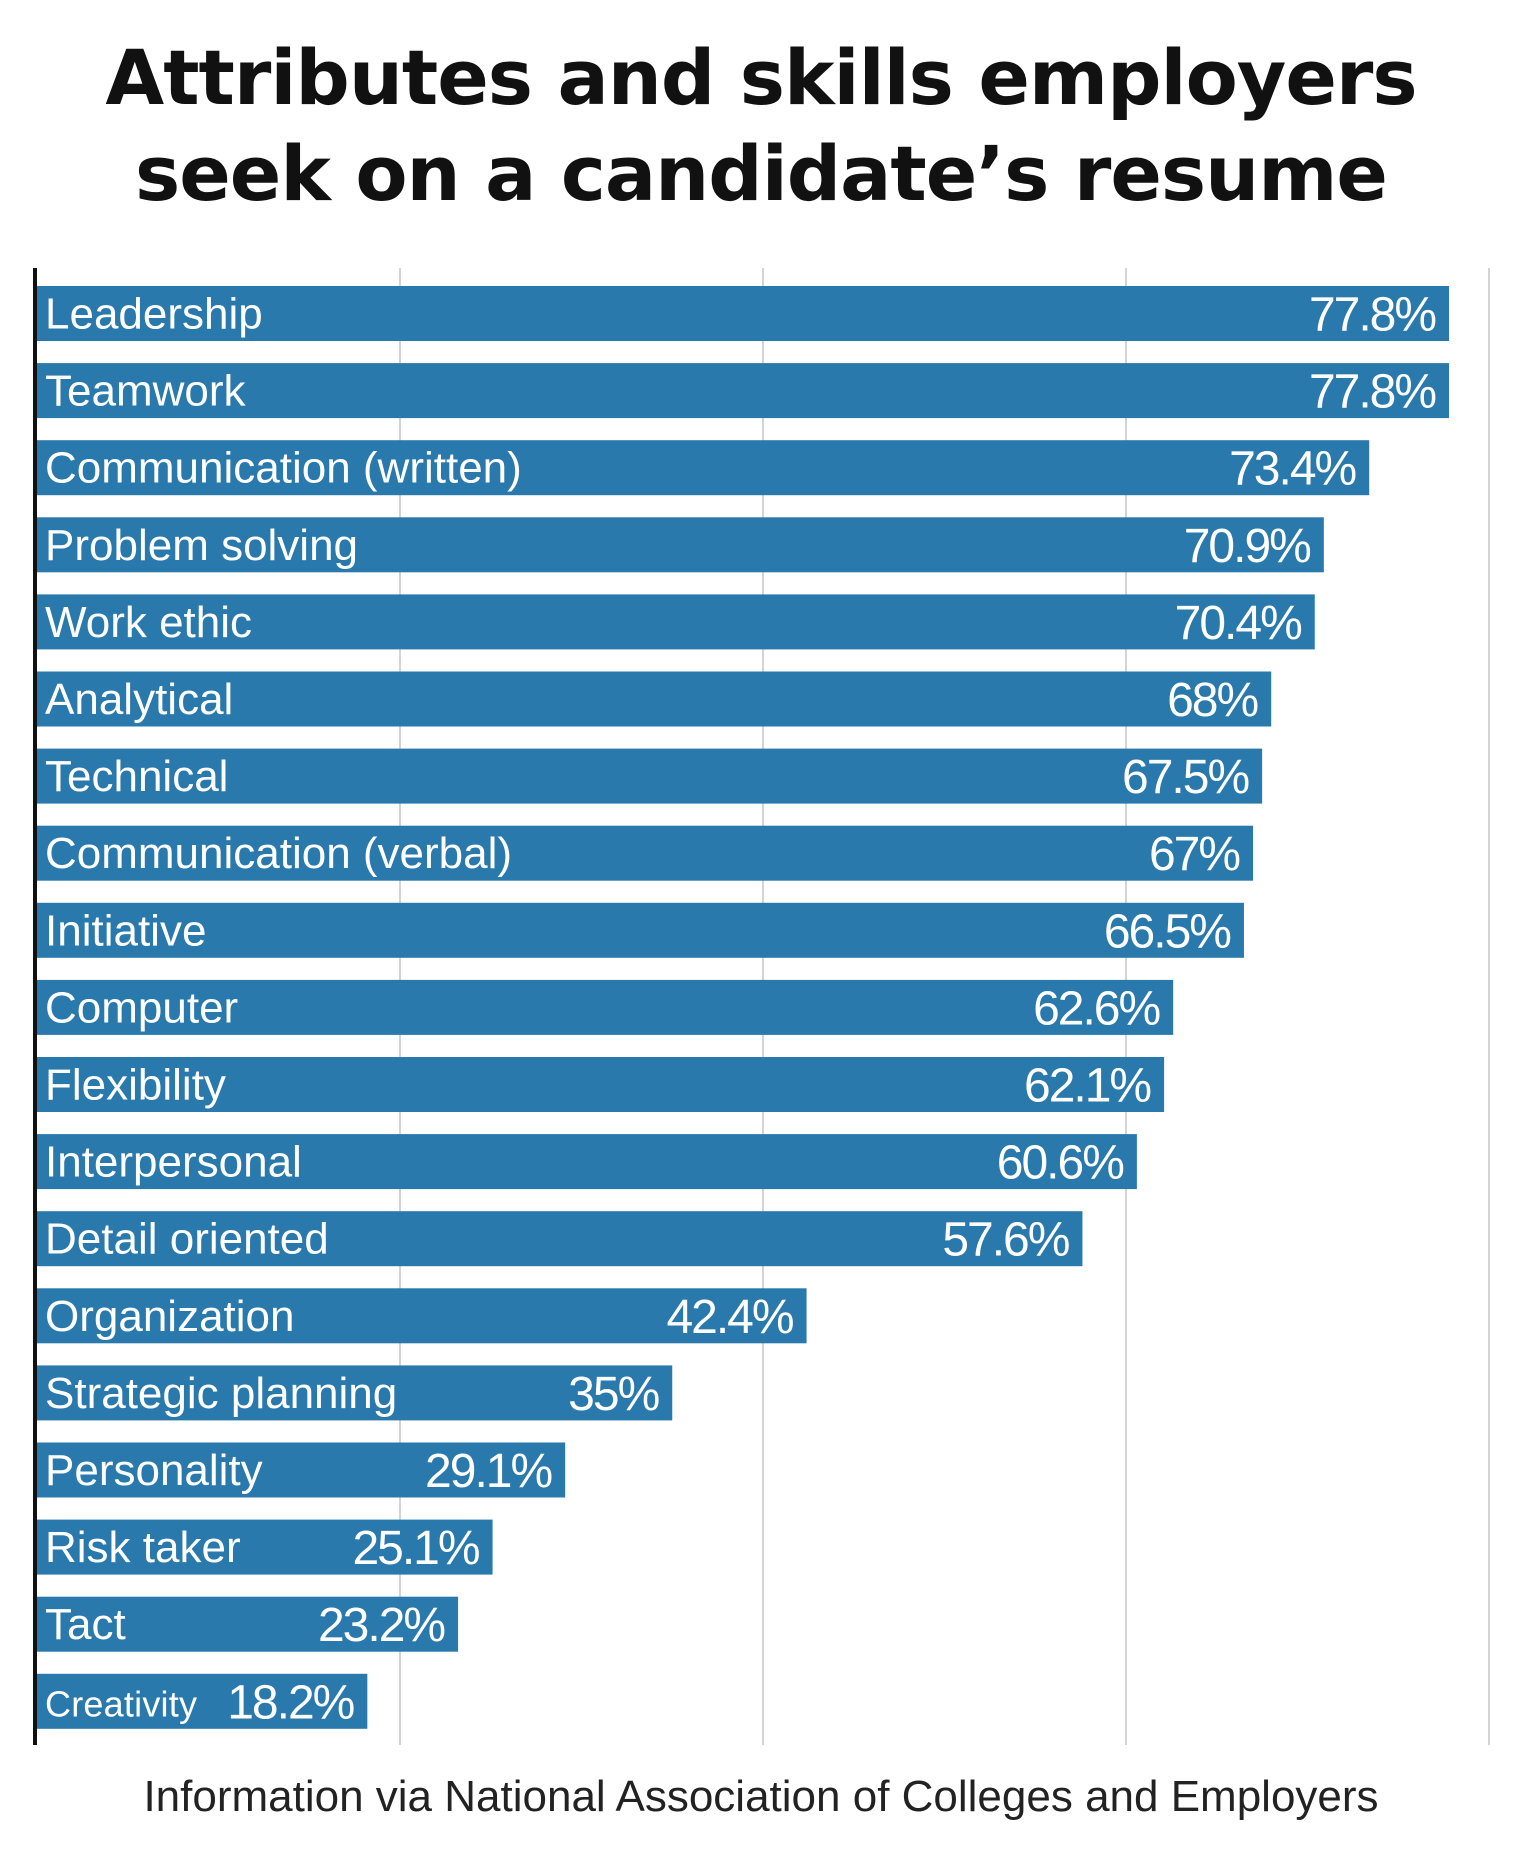 The image size is (1522, 1876). What do you see at coordinates (145, 391) in the screenshot?
I see `category-label: Teamwork` at bounding box center [145, 391].